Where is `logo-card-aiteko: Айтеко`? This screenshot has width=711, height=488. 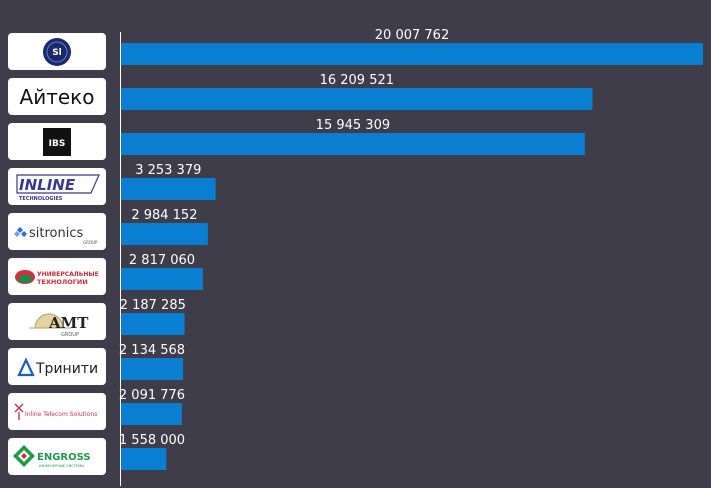 logo-card-aiteko: Айтеко is located at coordinates (57, 96).